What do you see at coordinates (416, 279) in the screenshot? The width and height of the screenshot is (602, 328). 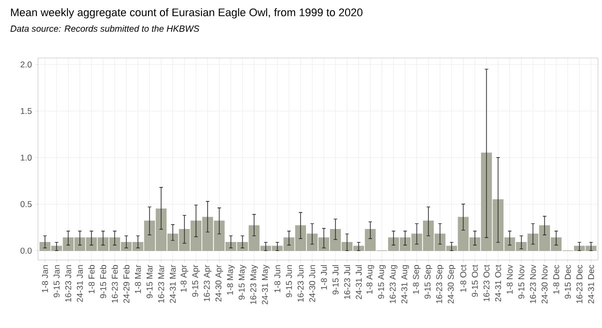 I see `x-tick-label: 1-8 Sep` at bounding box center [416, 279].